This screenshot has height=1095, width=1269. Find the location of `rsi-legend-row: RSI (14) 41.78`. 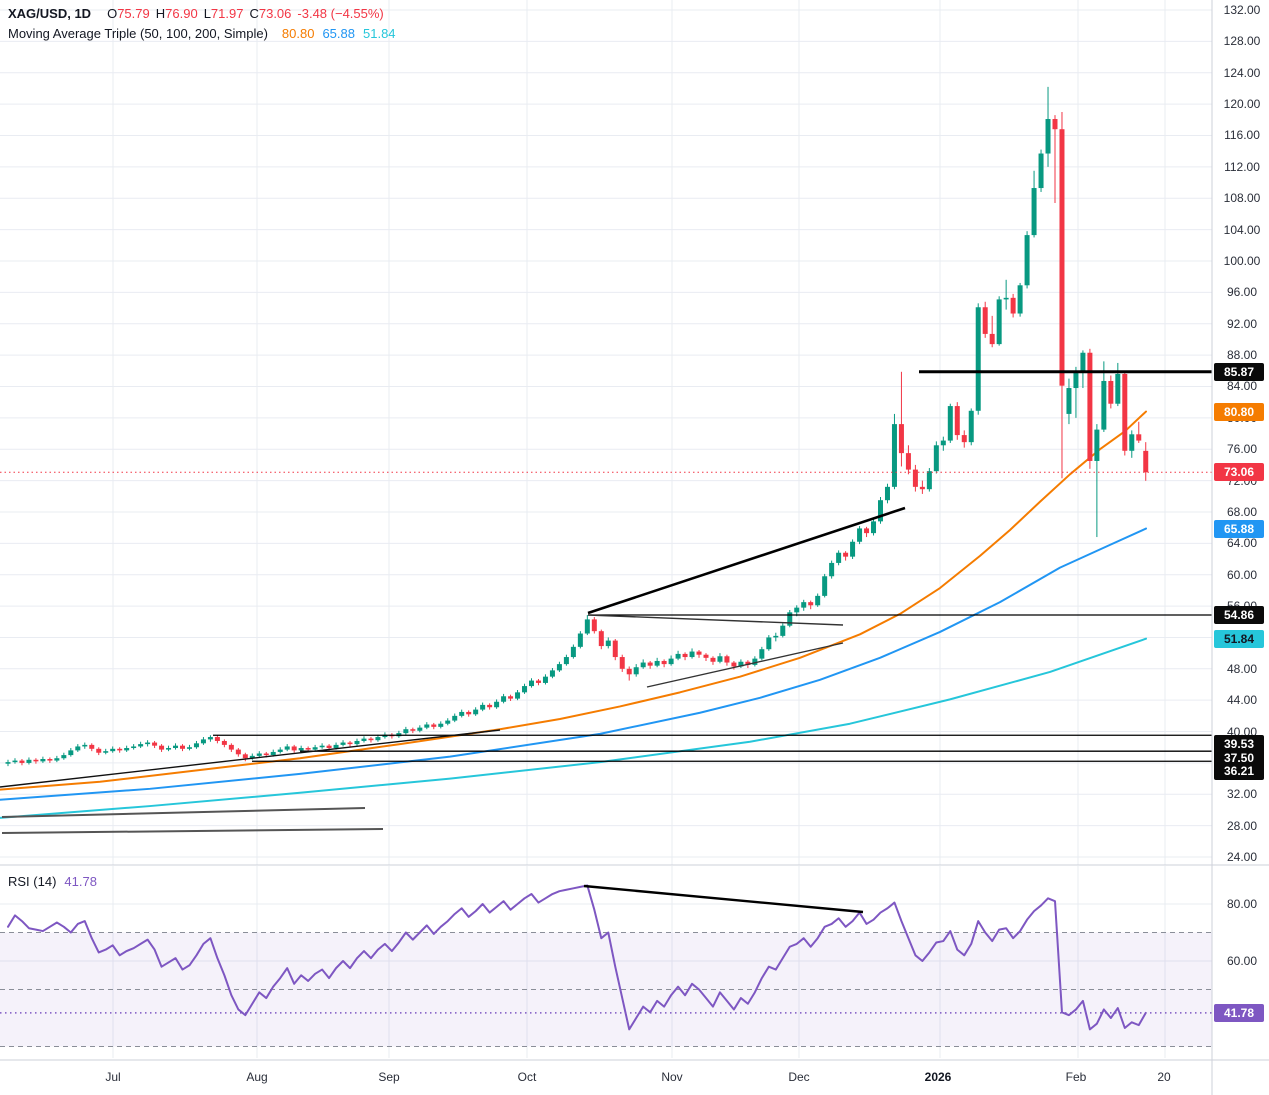

rsi-legend-row: RSI (14) 41.78 is located at coordinates (52, 881).